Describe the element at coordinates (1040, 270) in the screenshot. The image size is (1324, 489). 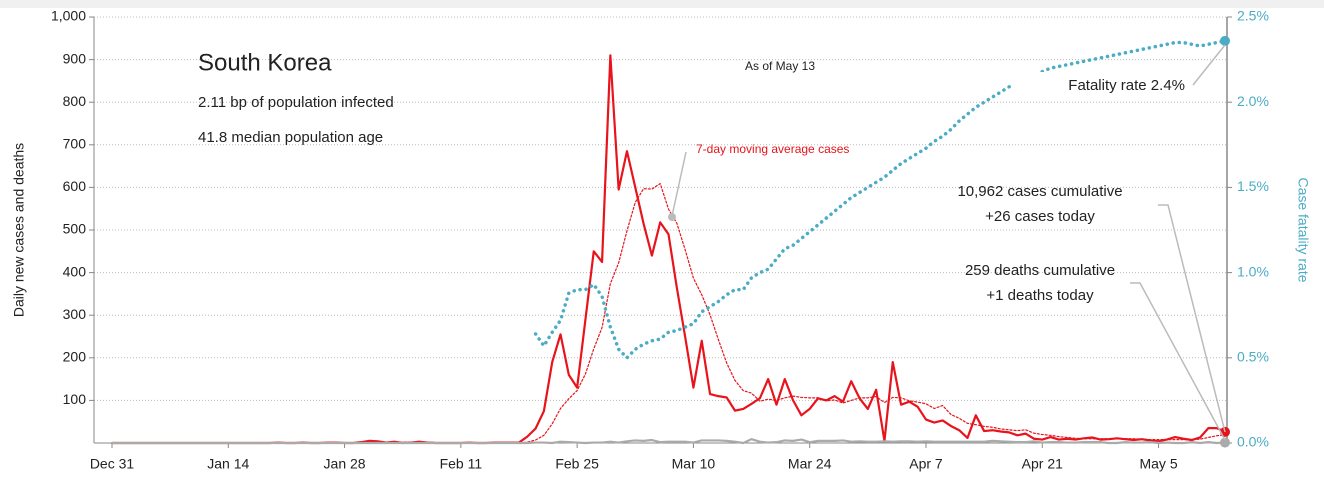
I see `annotation: 259 deaths cumulative` at that location.